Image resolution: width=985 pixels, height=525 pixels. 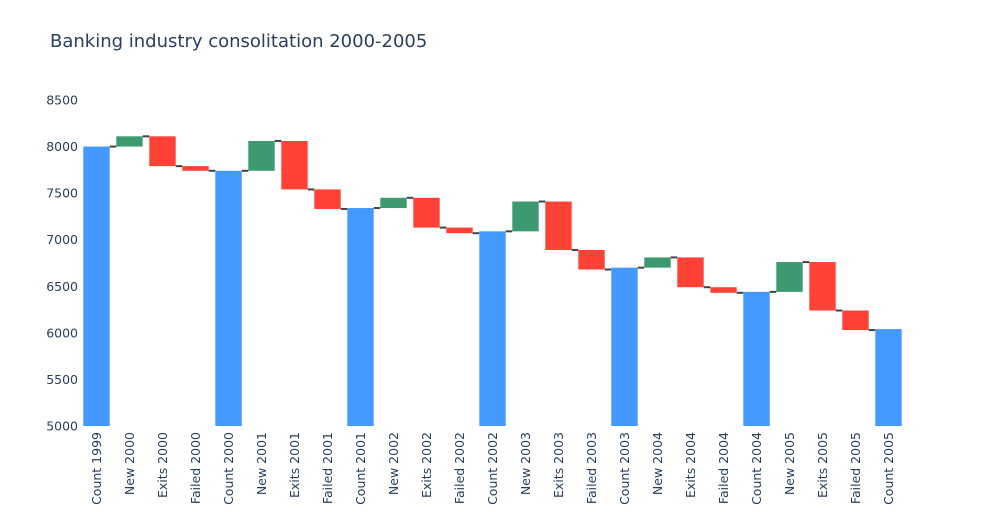 I want to click on x-tick-label: Count 2003, so click(x=624, y=468).